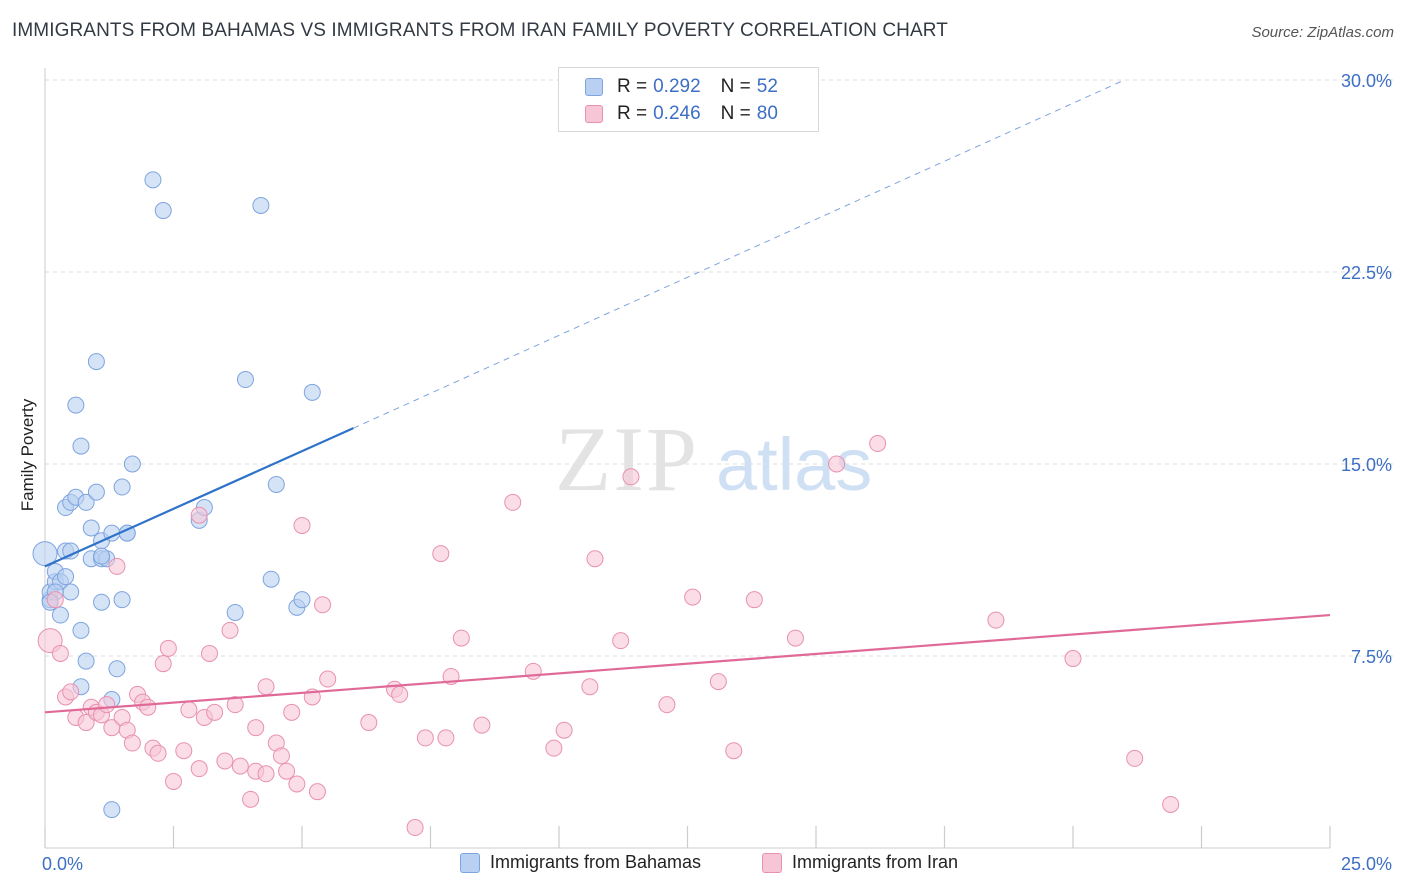 This screenshot has width=1406, height=892. Describe the element at coordinates (1322, 32) in the screenshot. I see `source-credit: Source: ZipAtlas.com` at that location.